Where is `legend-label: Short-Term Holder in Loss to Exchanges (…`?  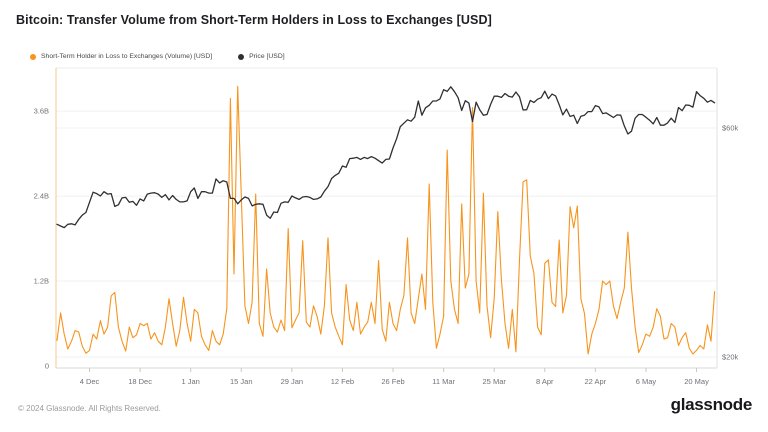
legend-label: Short-Term Holder in Loss to Exchanges (… is located at coordinates (127, 56).